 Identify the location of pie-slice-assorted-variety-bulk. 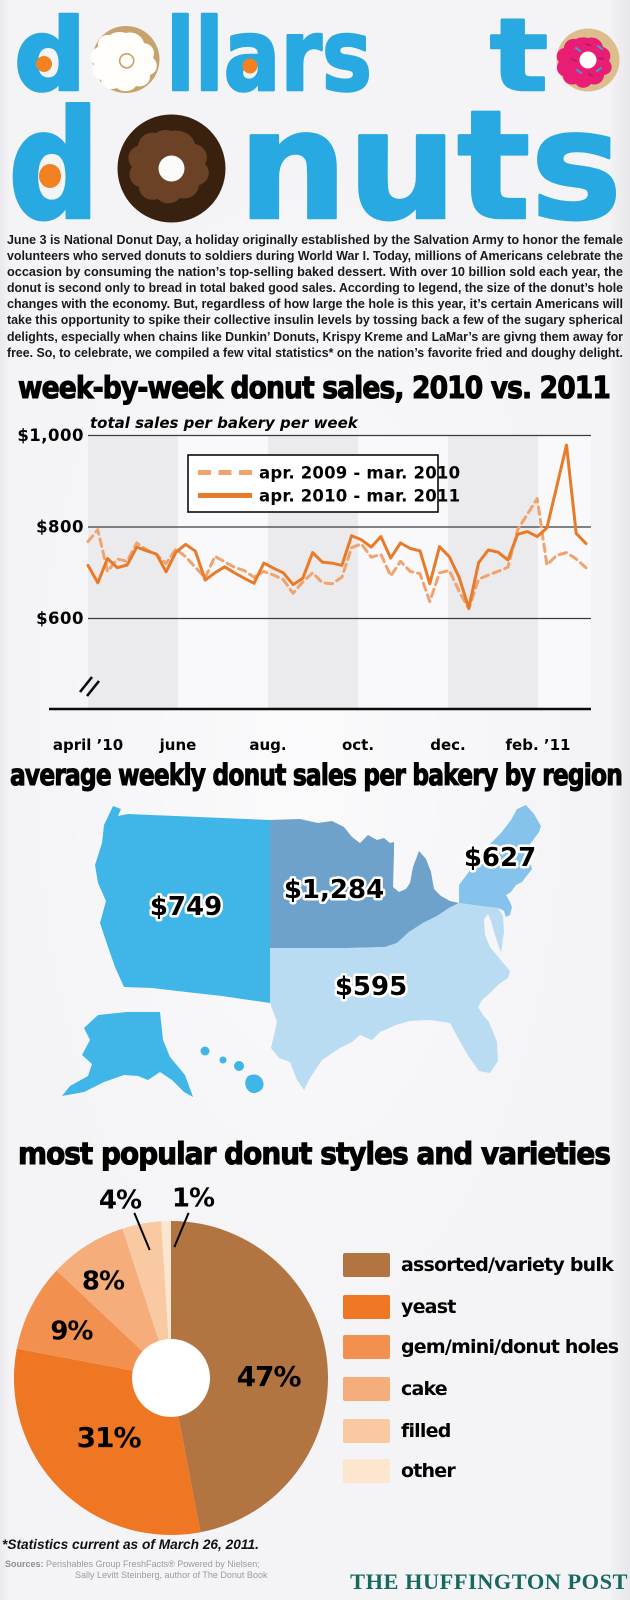
(250, 1377).